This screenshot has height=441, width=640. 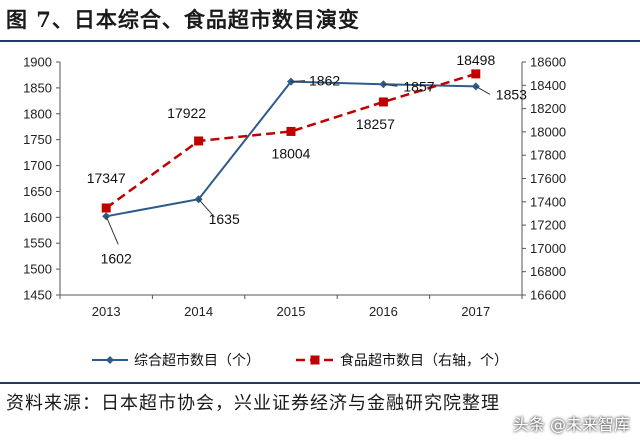 What do you see at coordinates (548, 271) in the screenshot?
I see `right-tick-label: 16800` at bounding box center [548, 271].